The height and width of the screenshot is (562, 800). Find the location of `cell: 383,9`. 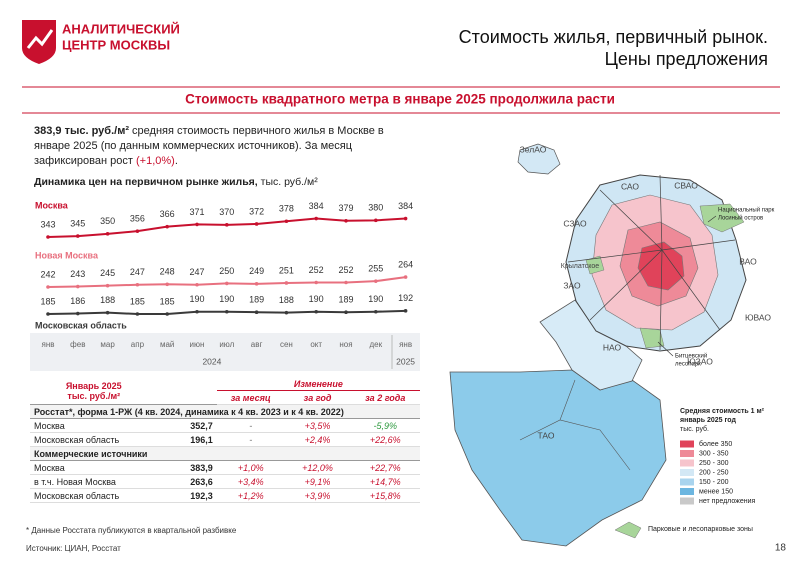

cell: 383,9 is located at coordinates (187, 467).